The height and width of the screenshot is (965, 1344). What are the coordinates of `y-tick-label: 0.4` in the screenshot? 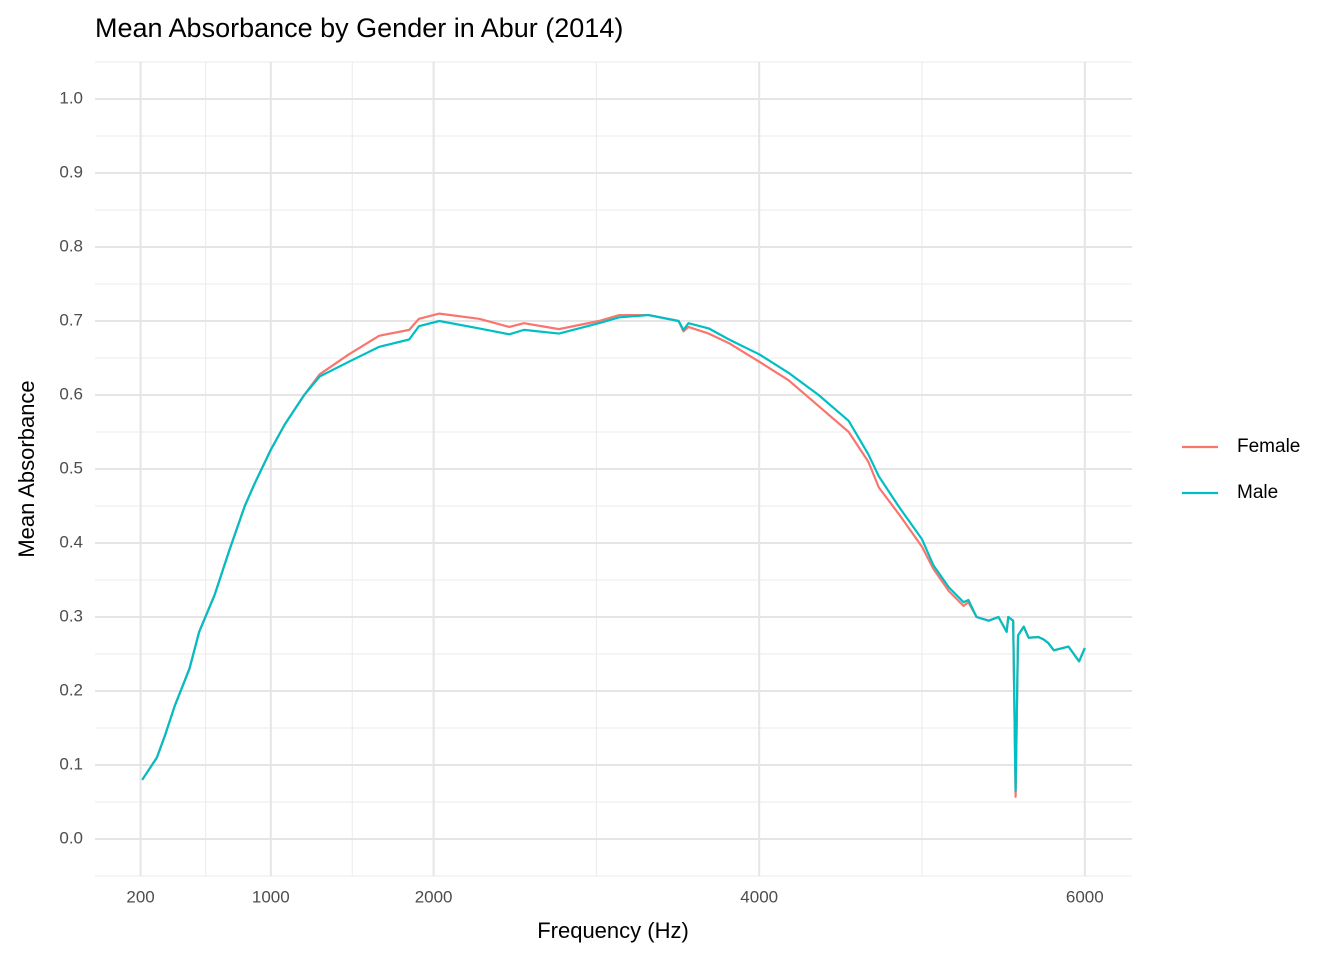 It's located at (71, 541).